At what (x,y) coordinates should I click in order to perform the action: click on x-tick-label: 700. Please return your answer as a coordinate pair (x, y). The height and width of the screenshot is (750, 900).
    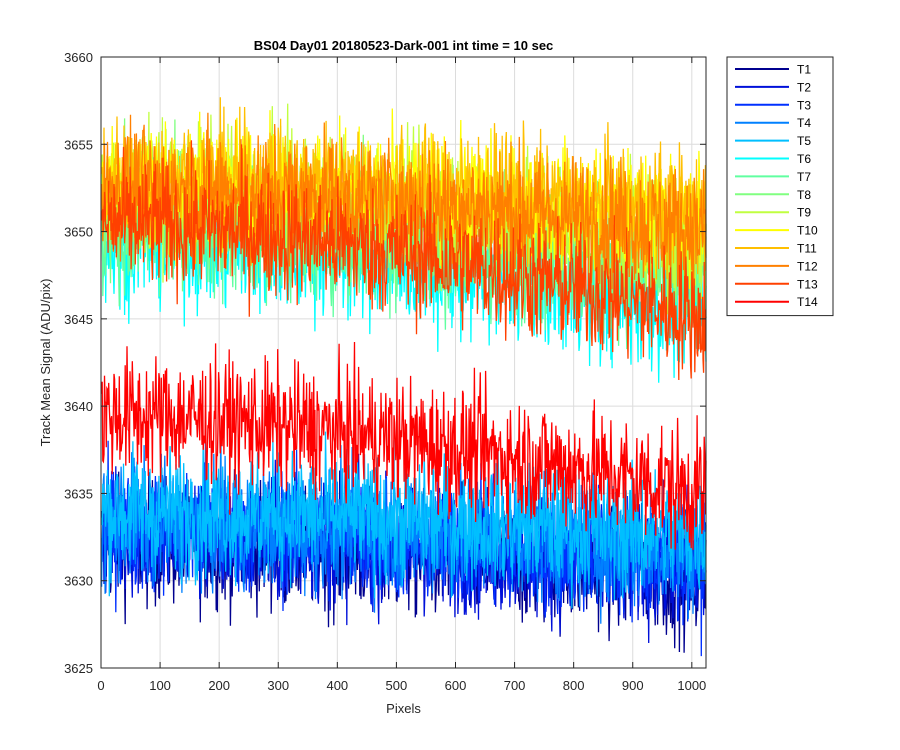
    Looking at the image, I should click on (515, 685).